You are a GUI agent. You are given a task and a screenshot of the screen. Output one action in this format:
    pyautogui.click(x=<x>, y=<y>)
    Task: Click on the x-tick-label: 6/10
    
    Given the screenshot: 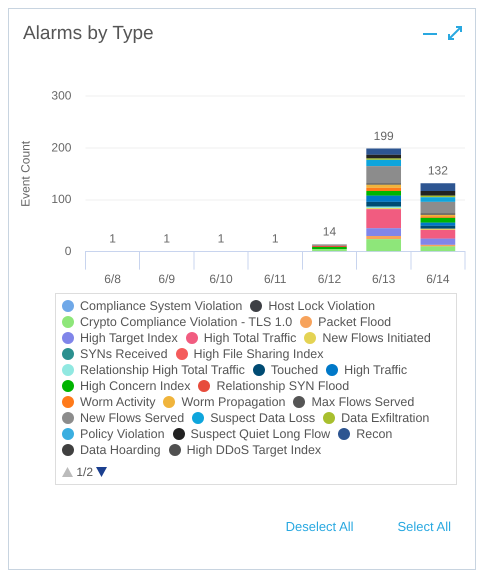 What is the action you would take?
    pyautogui.click(x=221, y=279)
    